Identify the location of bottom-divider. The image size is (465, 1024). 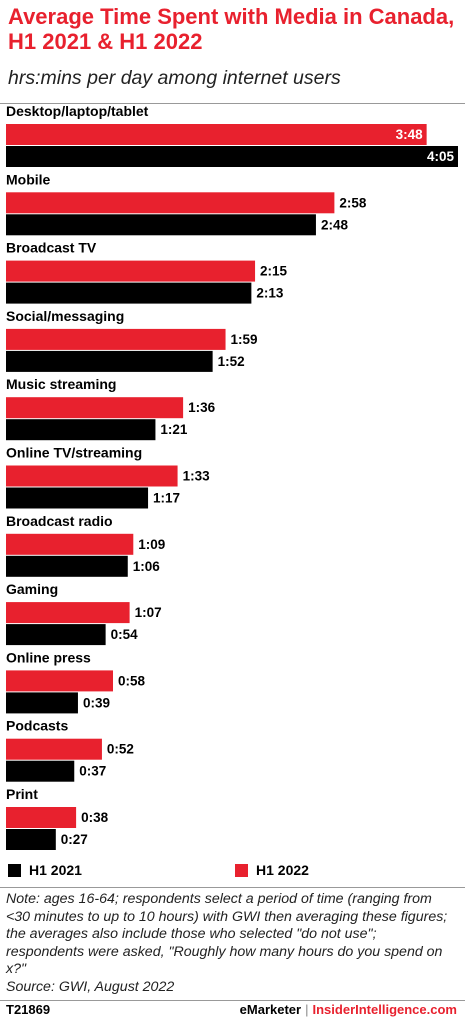
(232, 1000).